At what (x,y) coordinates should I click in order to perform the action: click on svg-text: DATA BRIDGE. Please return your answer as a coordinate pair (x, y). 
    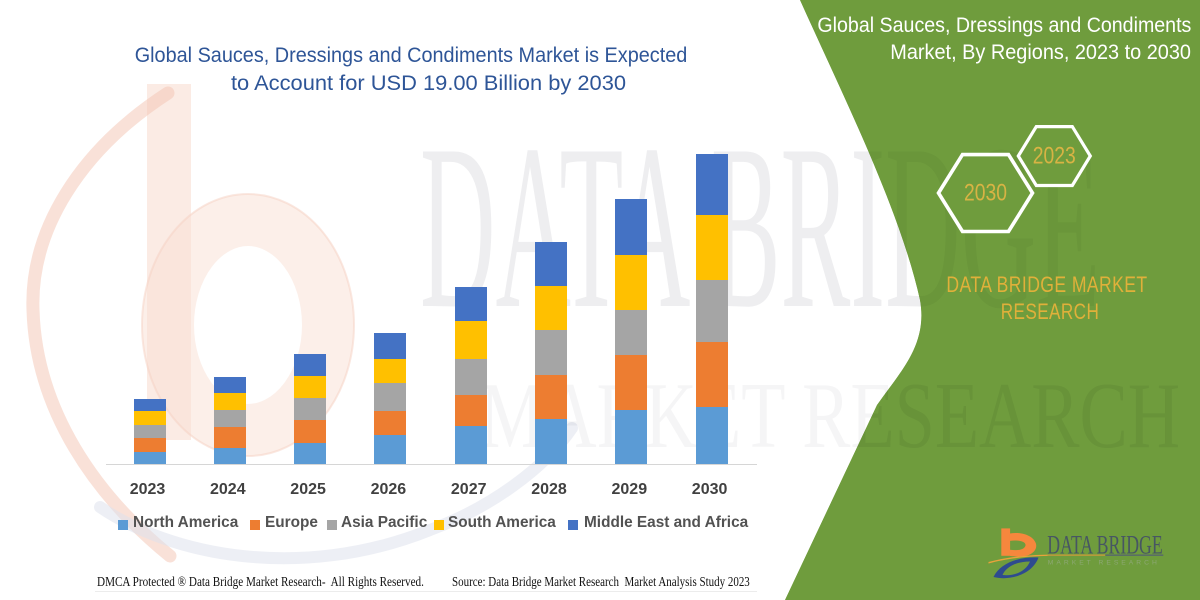
    Looking at the image, I should click on (1104, 544).